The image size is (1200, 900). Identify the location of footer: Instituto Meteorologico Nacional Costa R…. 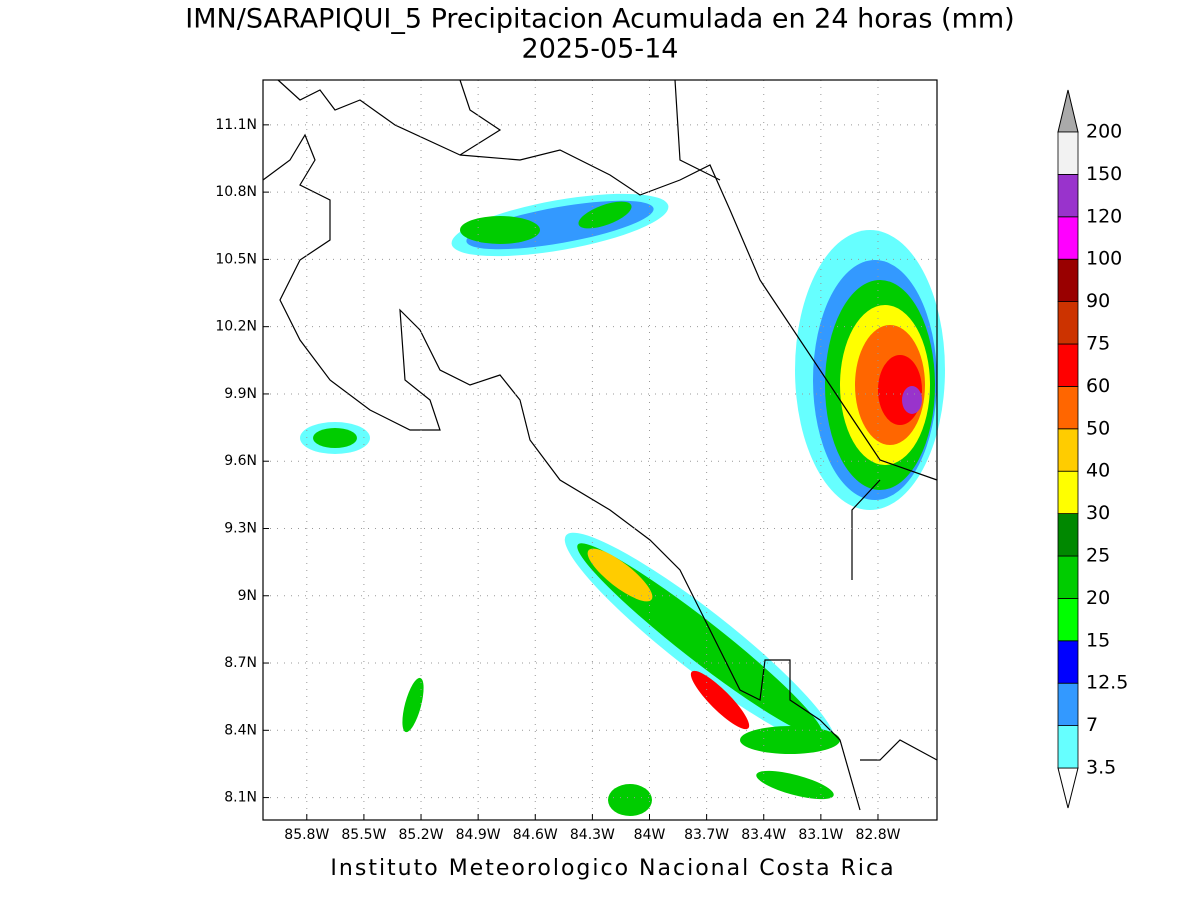
(612, 868).